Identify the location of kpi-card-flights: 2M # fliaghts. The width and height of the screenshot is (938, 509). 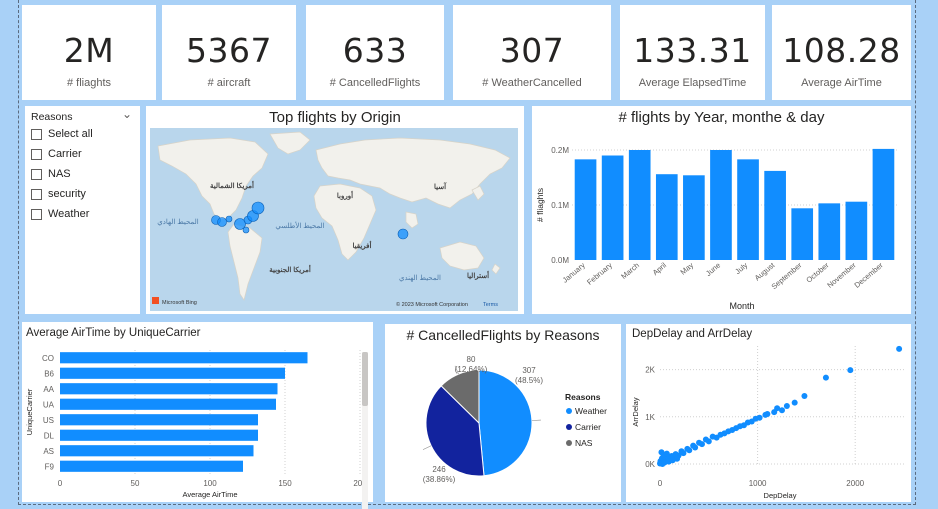
(89, 52).